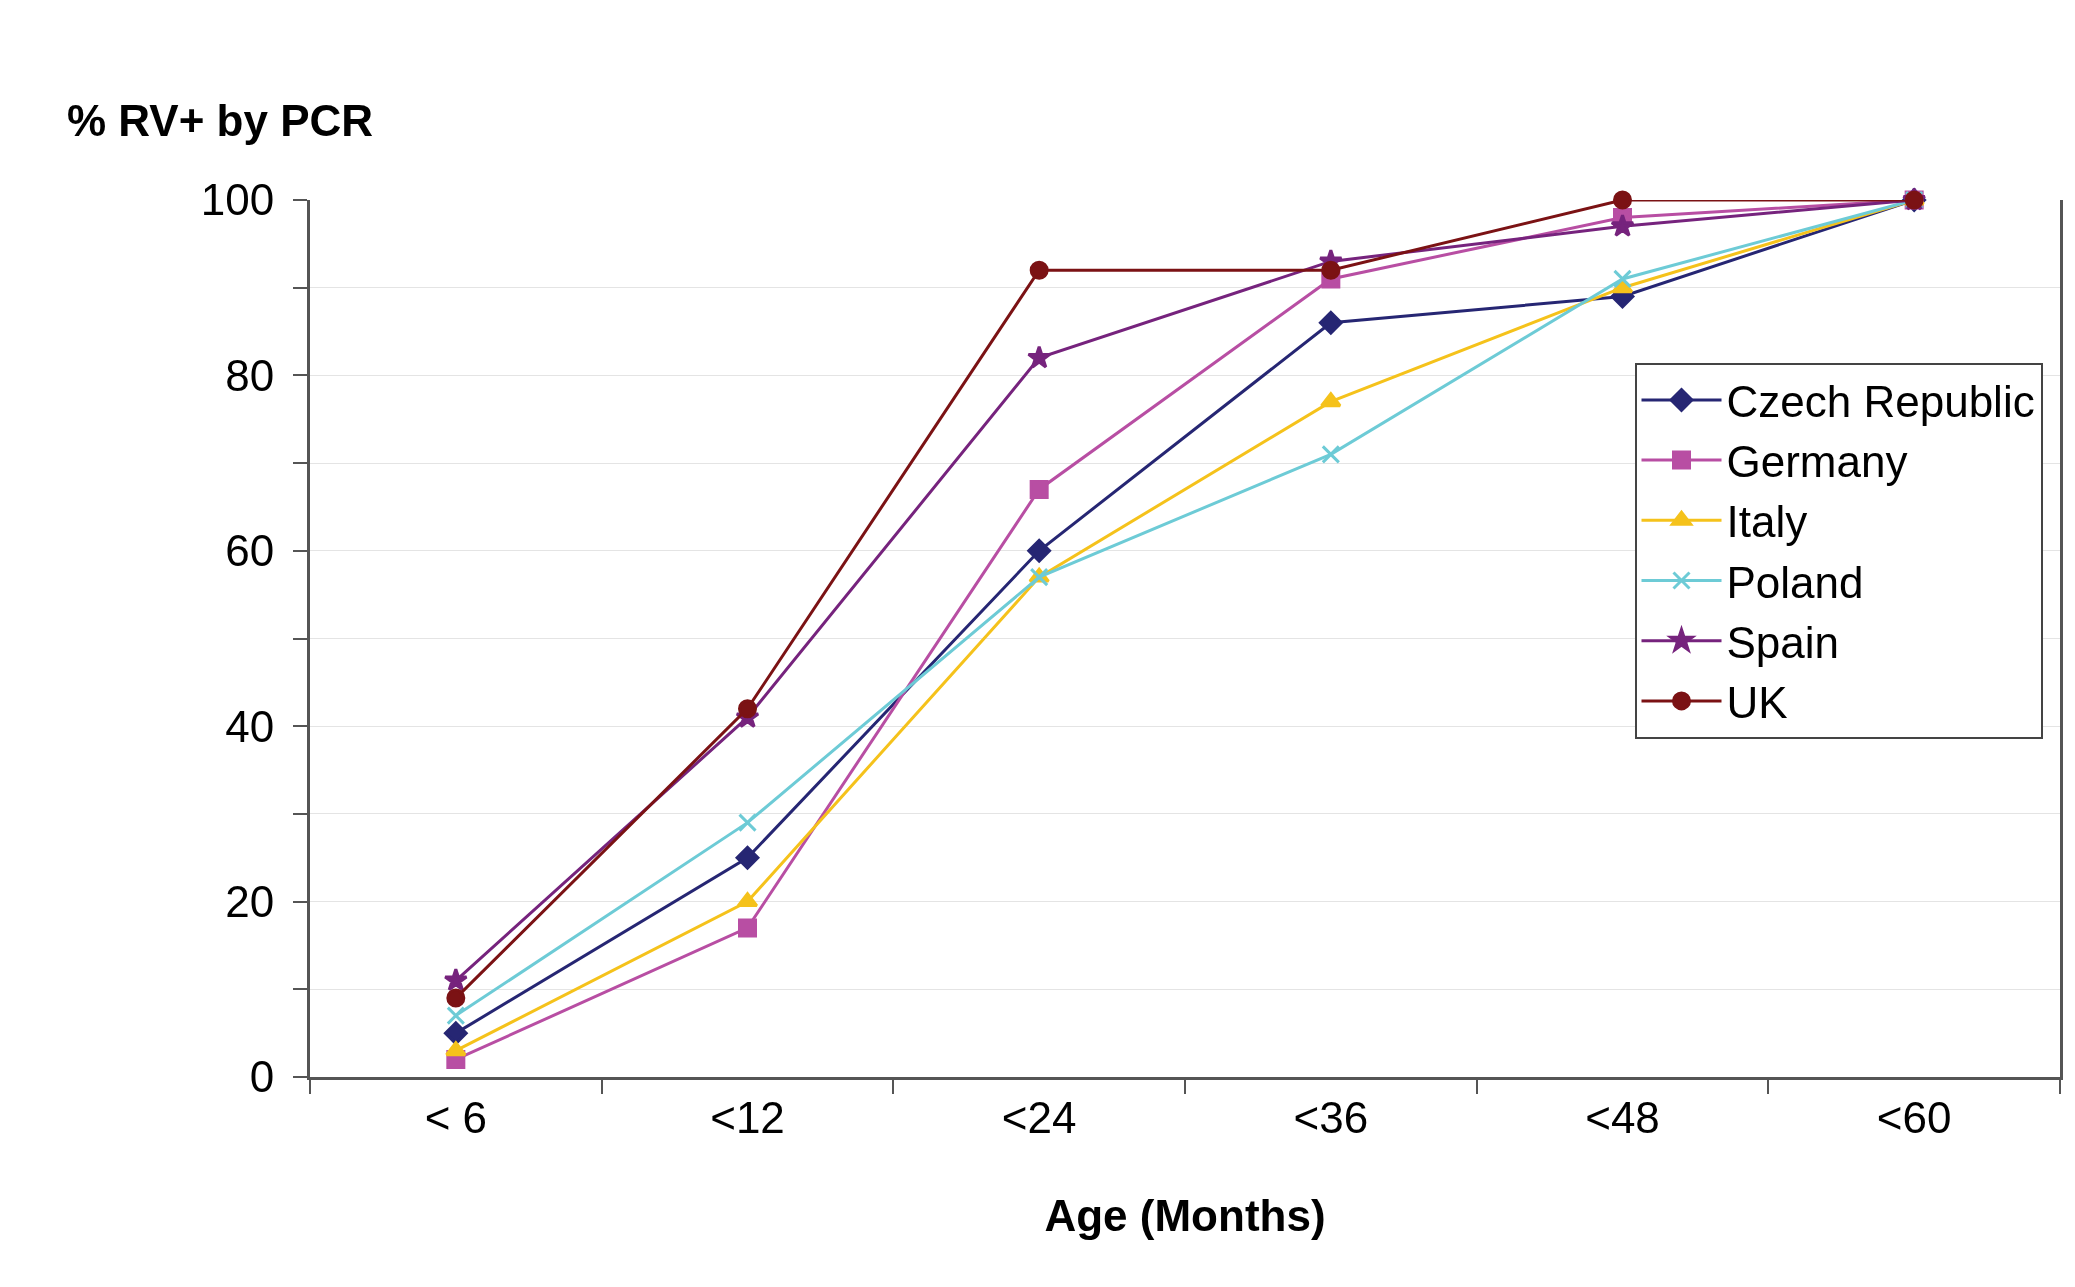 Image resolution: width=2075 pixels, height=1287 pixels. I want to click on x-tick-label: <48, so click(1622, 1117).